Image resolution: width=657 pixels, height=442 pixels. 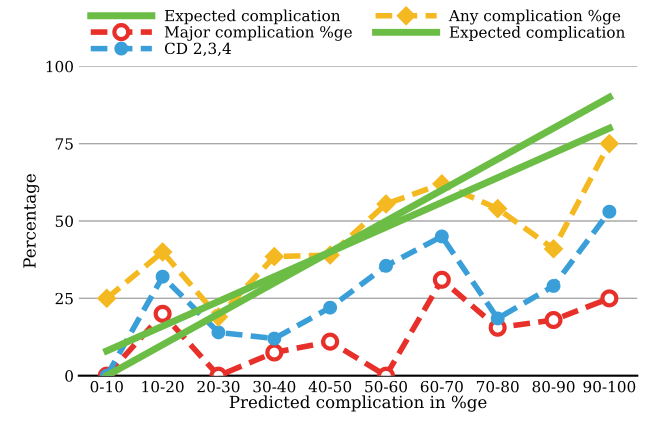 What do you see at coordinates (64, 221) in the screenshot?
I see `y-tick-label: 50` at bounding box center [64, 221].